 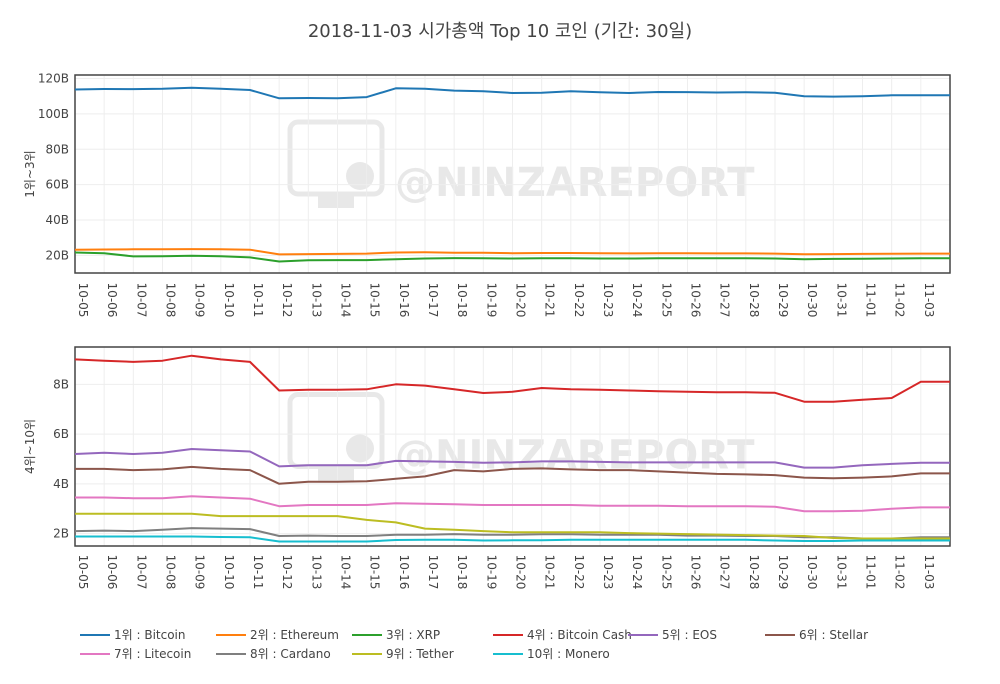 What do you see at coordinates (512, 539) in the screenshot?
I see `series-line-monero` at bounding box center [512, 539].